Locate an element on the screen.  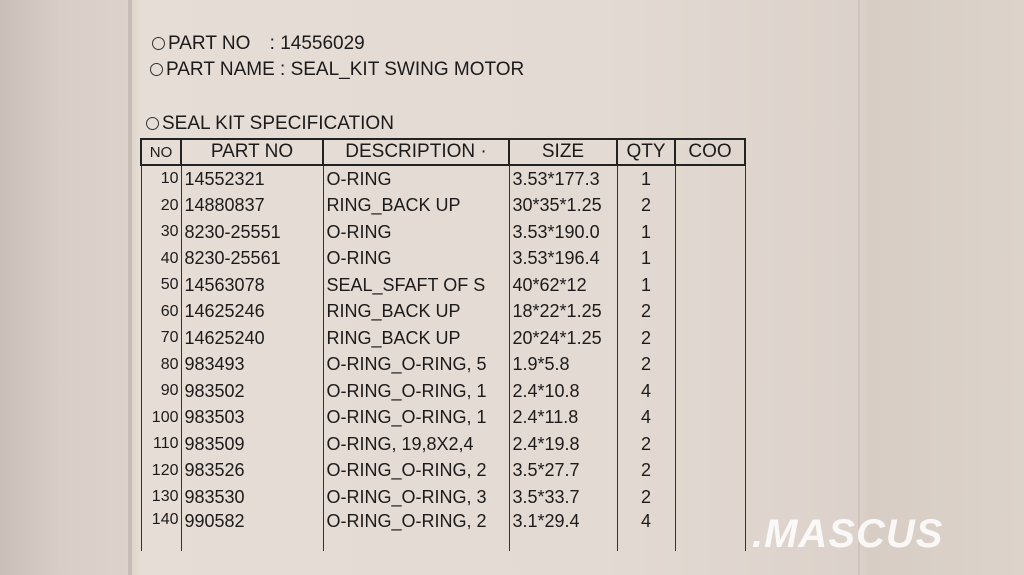
cell-size: 3.5*33.7 is located at coordinates (563, 497).